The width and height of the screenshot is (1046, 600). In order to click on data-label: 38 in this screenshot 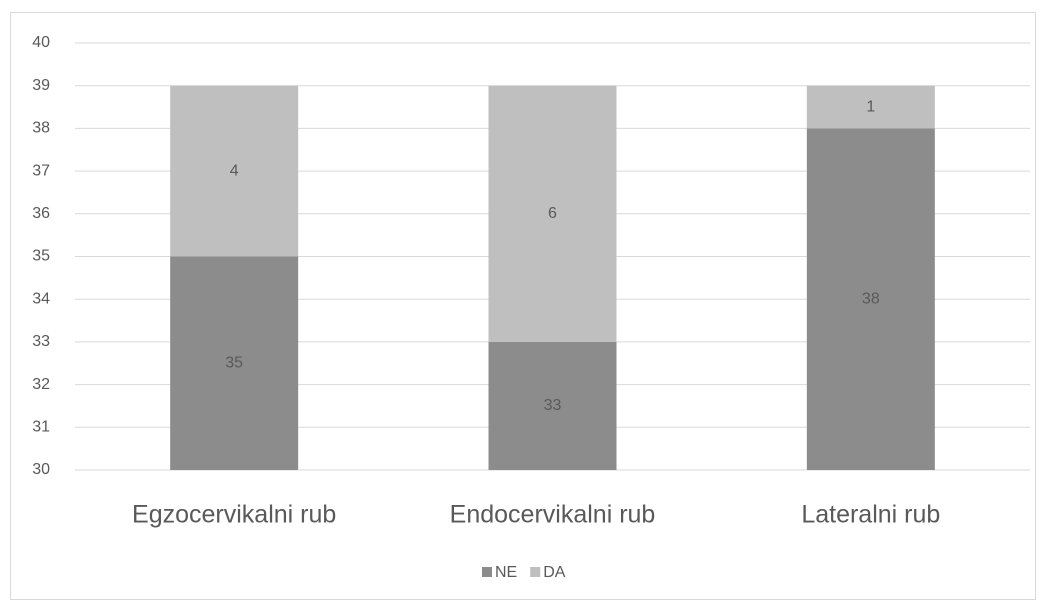, I will do `click(871, 298)`.